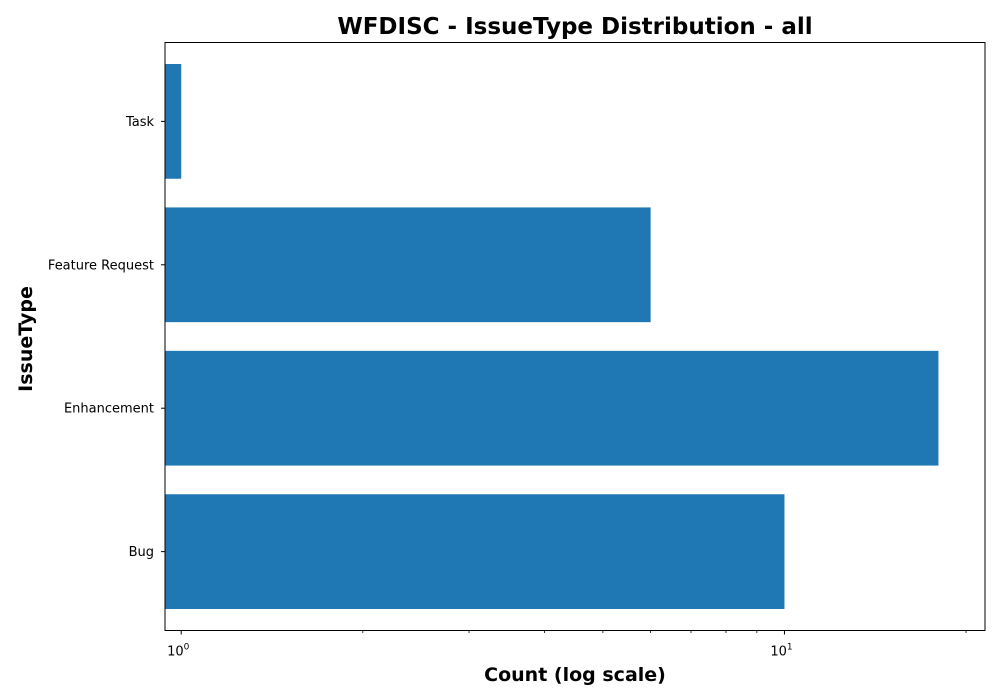  I want to click on y-tick-label-task: Task, so click(140, 122).